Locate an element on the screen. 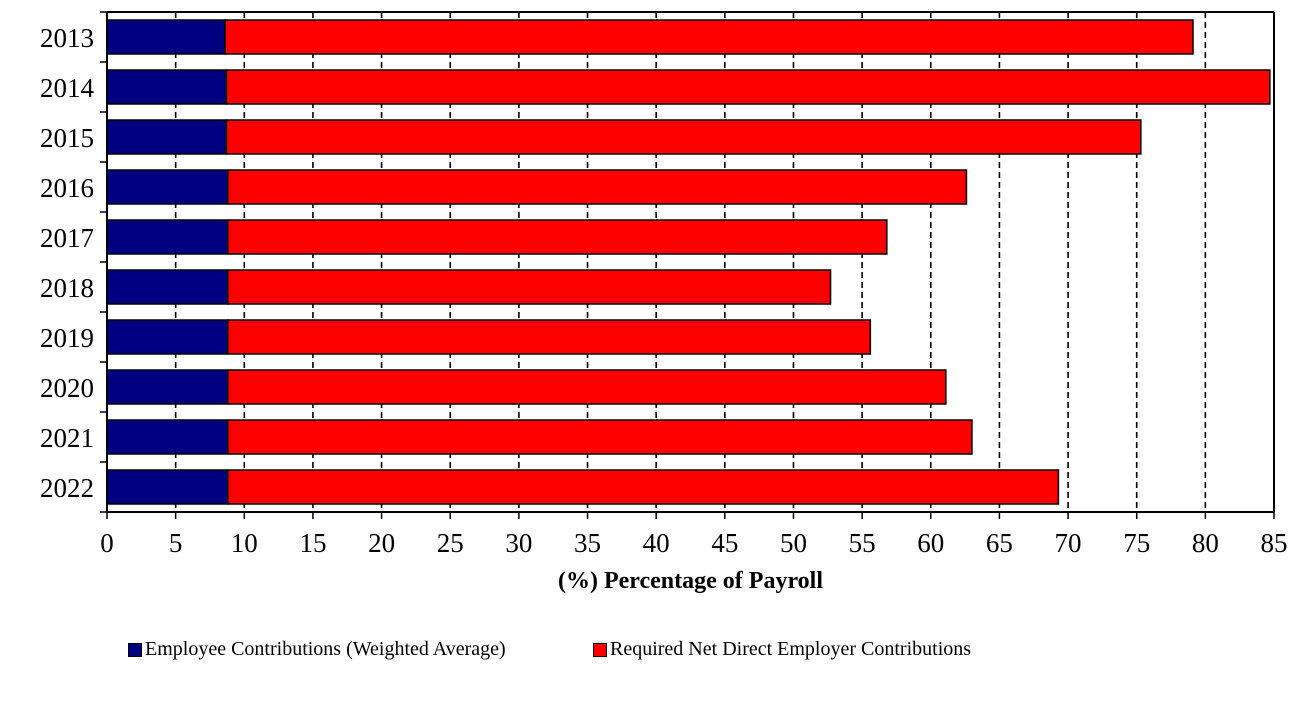 The image size is (1299, 703). x-tick-label-50: 50 is located at coordinates (793, 543).